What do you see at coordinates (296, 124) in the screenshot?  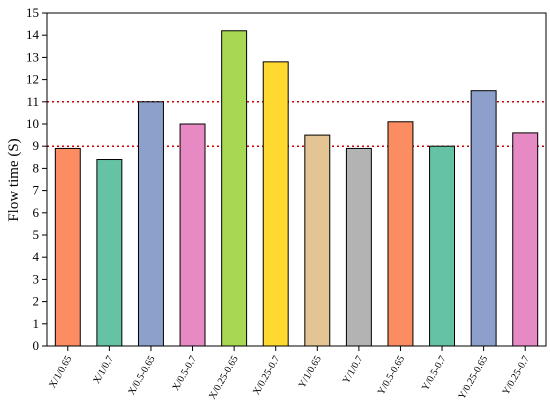 I see `reference-lines` at bounding box center [296, 124].